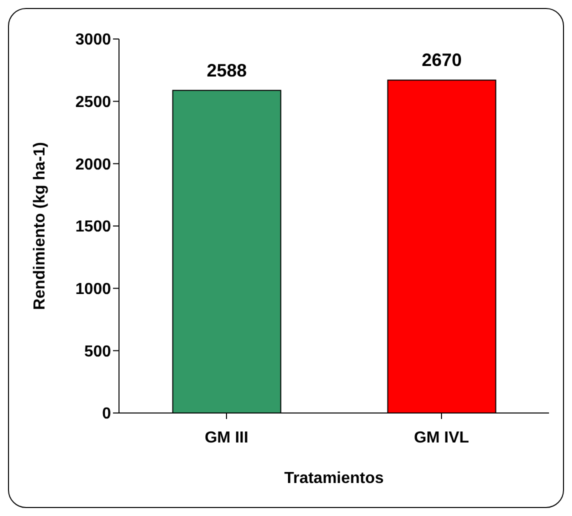  I want to click on y-tick-label: 500, so click(98, 351).